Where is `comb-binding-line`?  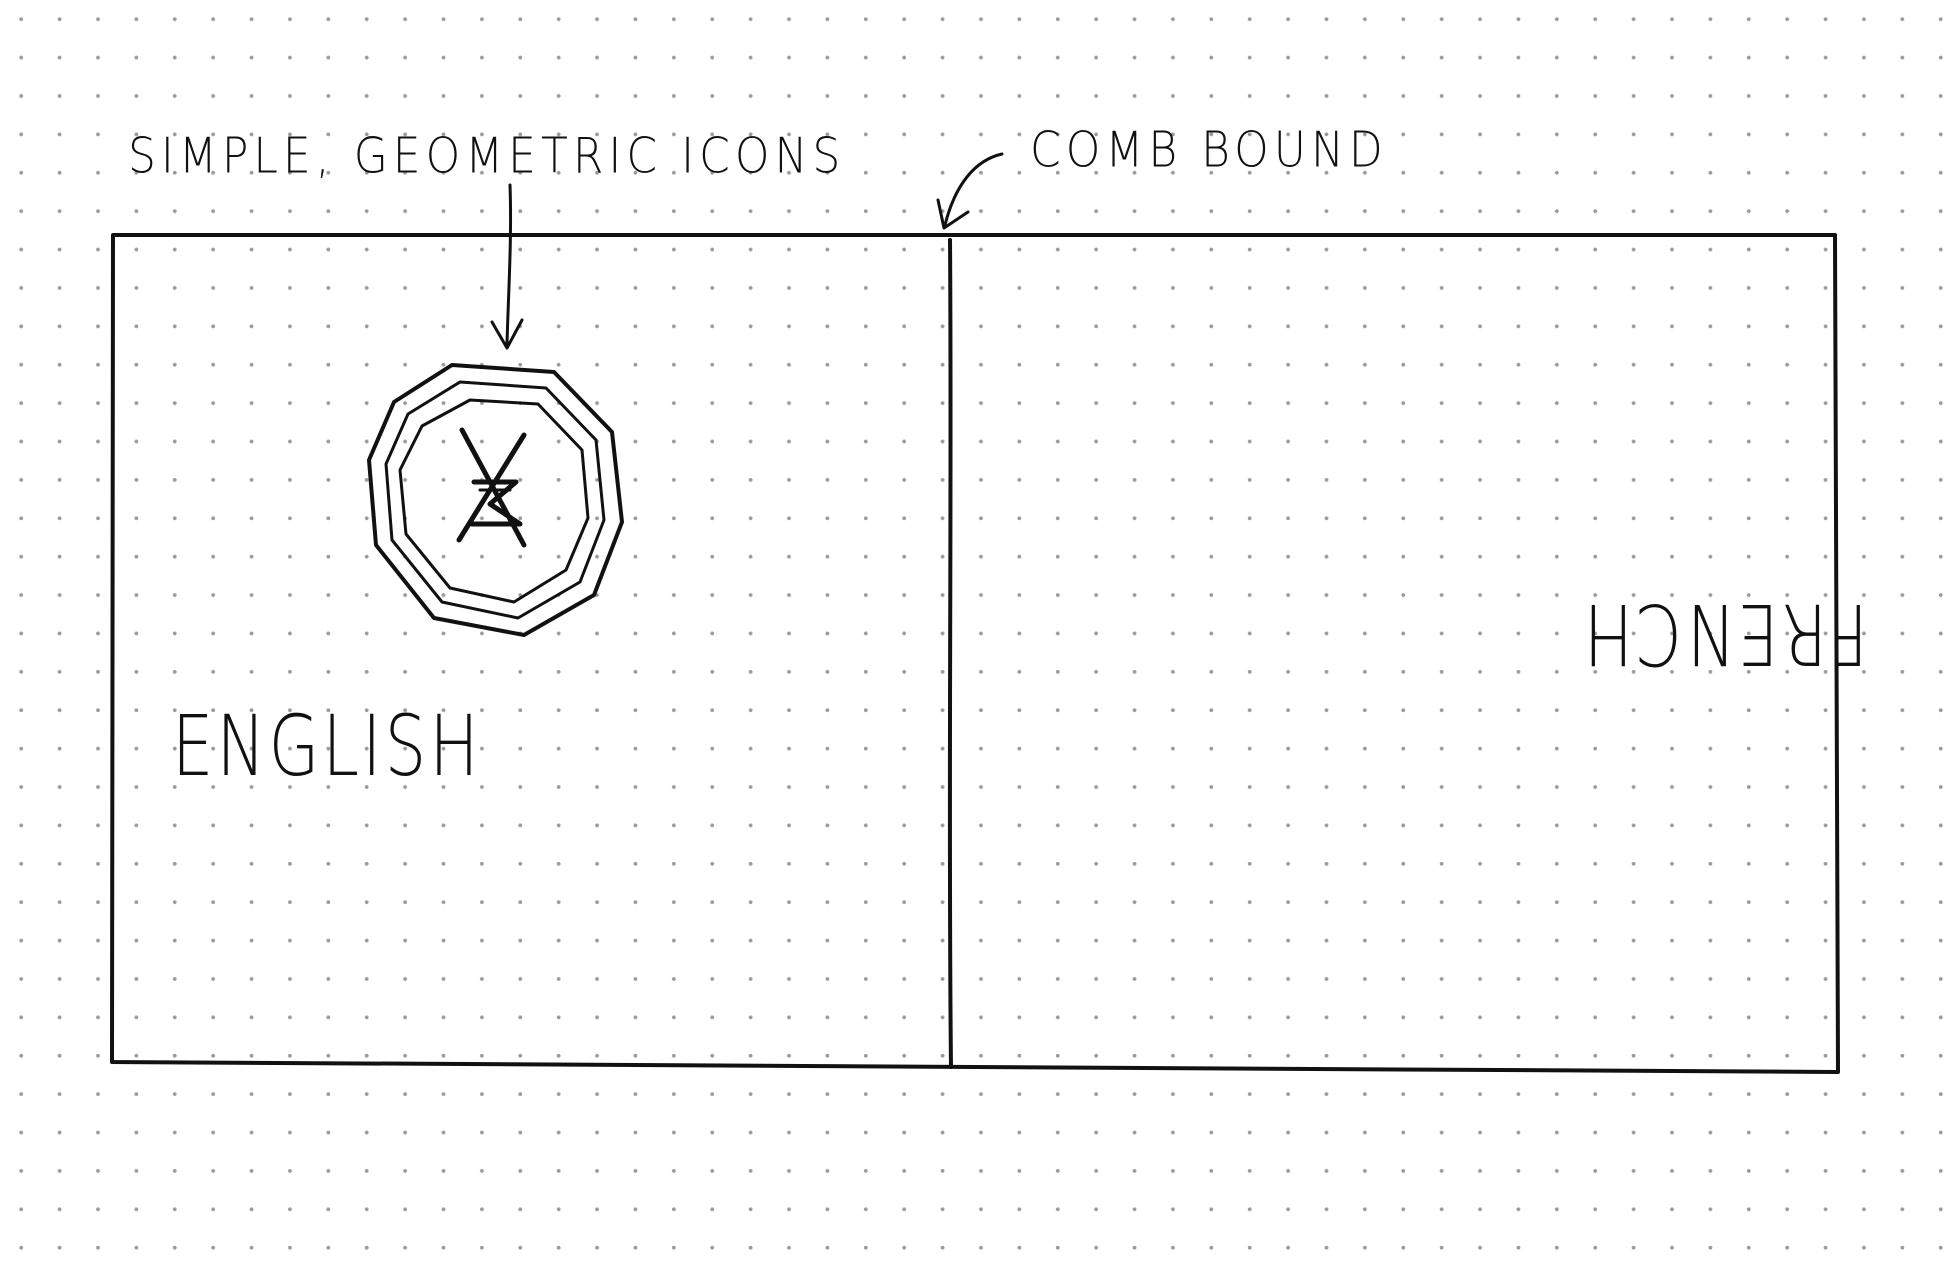
comb-binding-line is located at coordinates (950, 653).